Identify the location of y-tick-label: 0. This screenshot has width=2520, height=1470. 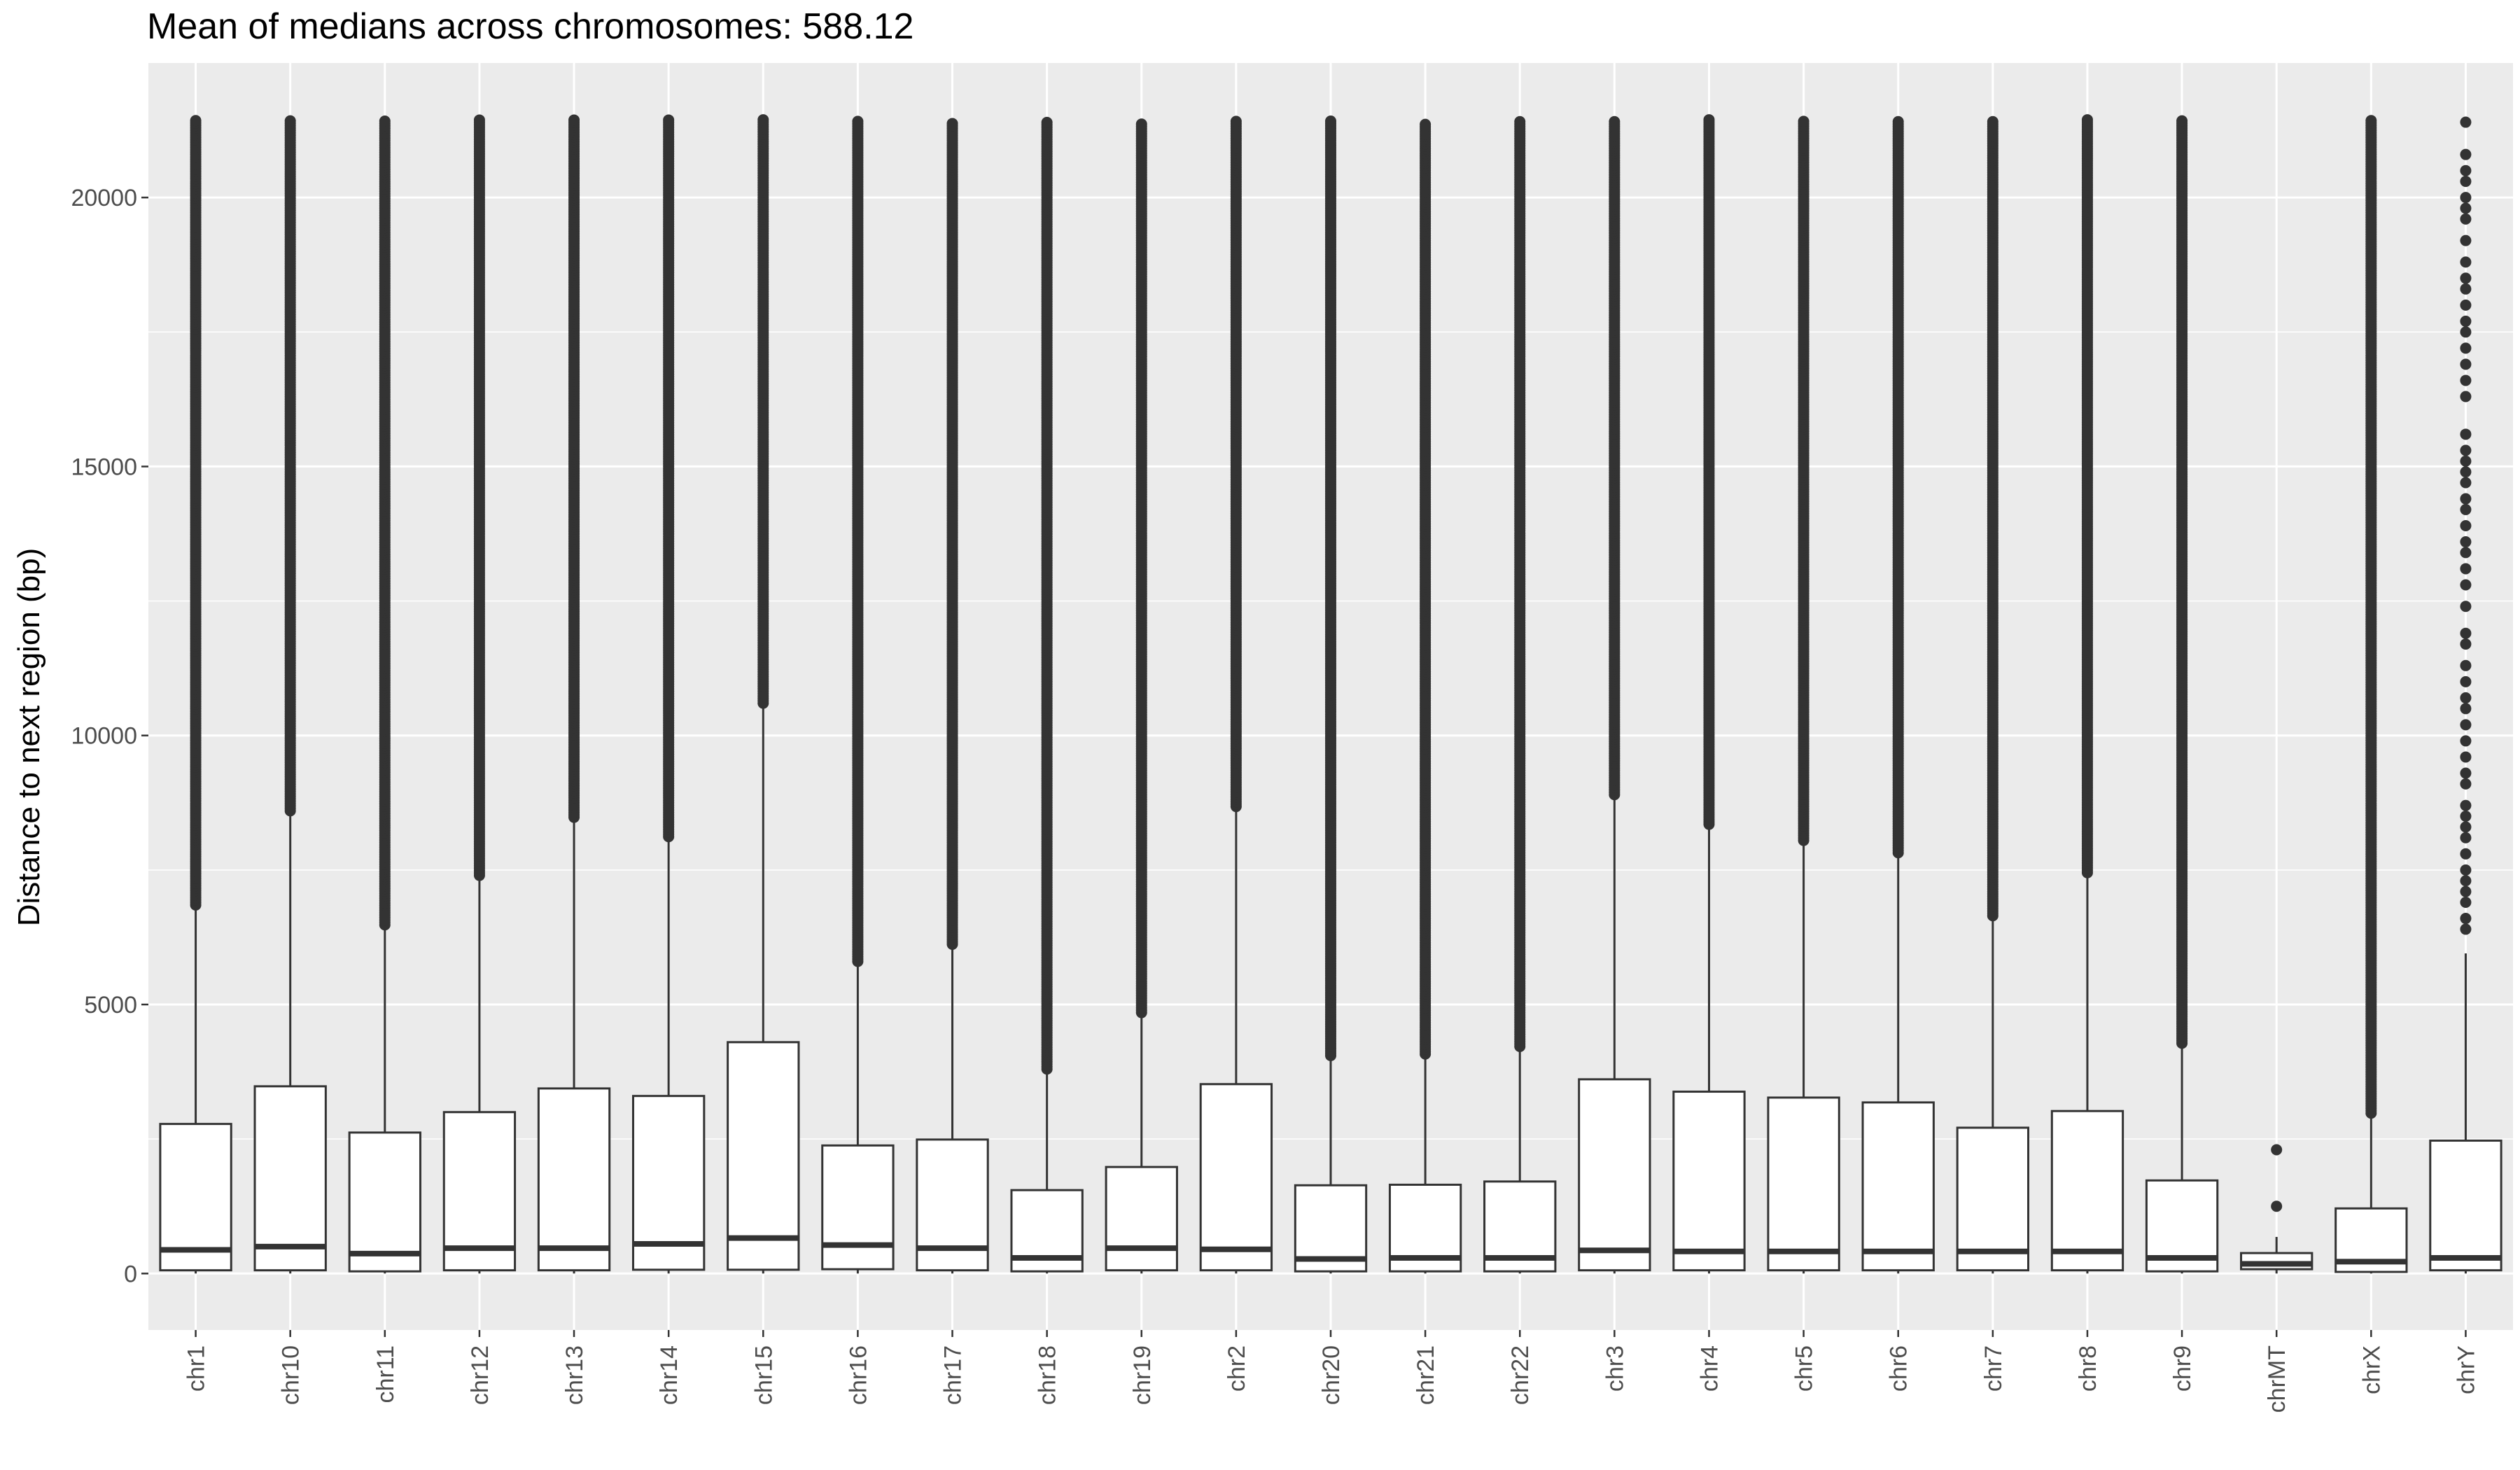
(130, 1274).